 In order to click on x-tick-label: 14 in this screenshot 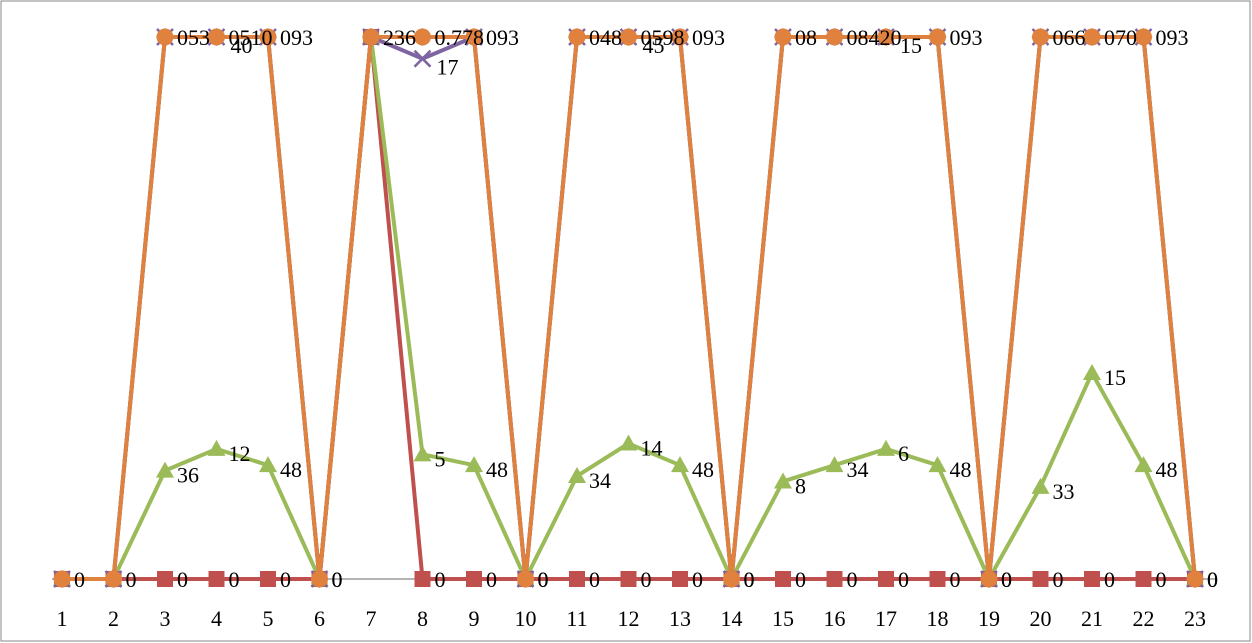, I will do `click(732, 618)`.